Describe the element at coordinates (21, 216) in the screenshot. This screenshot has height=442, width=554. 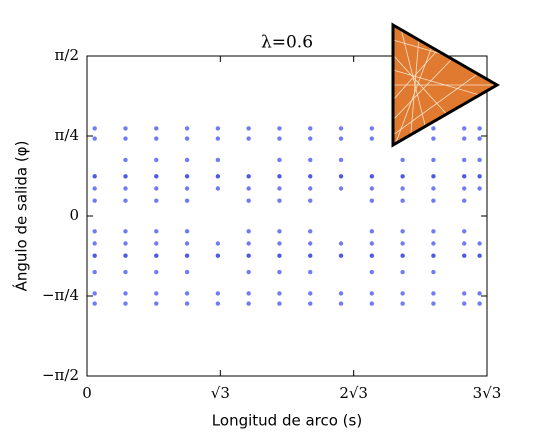
I see `y-axis-label: Ángulo de salida (φ)` at that location.